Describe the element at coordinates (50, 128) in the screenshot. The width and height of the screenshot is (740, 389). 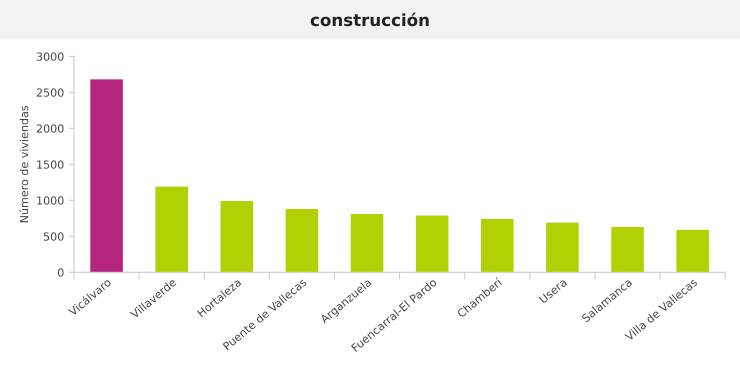
I see `y-tick-label: 2000` at that location.